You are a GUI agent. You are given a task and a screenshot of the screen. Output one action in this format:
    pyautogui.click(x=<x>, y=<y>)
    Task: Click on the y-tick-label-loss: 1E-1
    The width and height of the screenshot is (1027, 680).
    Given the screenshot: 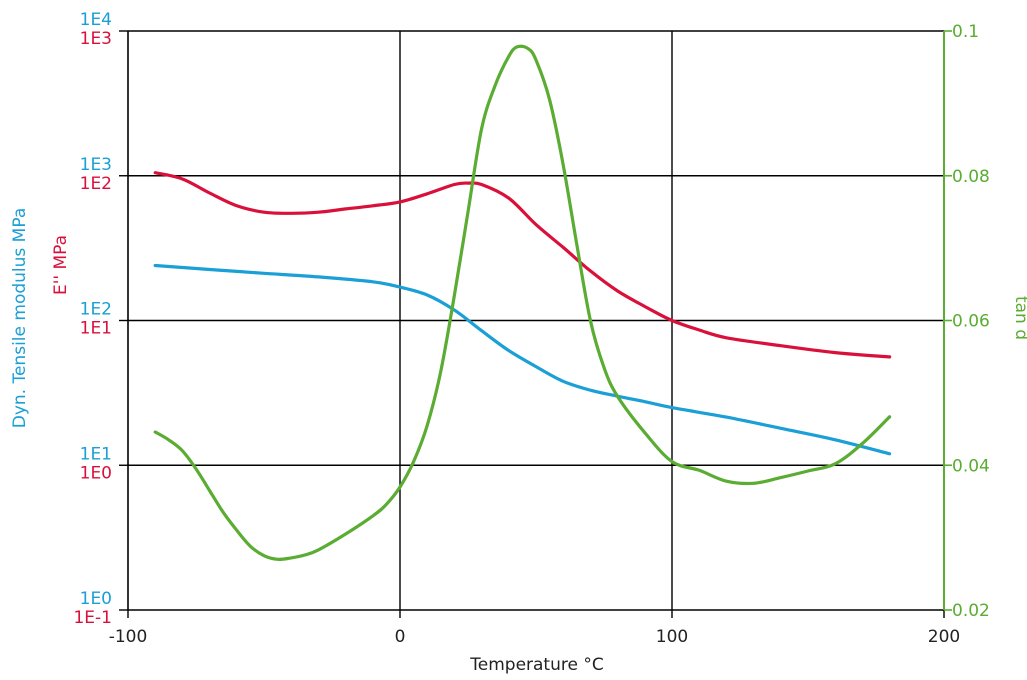 What is the action you would take?
    pyautogui.click(x=92, y=618)
    